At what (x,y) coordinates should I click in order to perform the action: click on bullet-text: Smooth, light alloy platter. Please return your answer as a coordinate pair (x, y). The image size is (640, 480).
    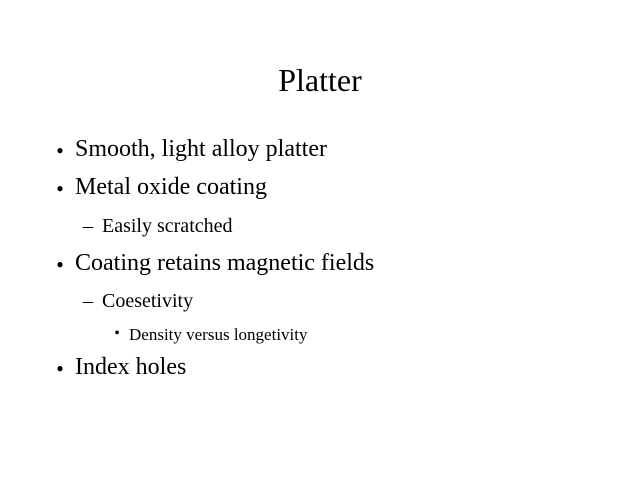
    Looking at the image, I should click on (201, 149).